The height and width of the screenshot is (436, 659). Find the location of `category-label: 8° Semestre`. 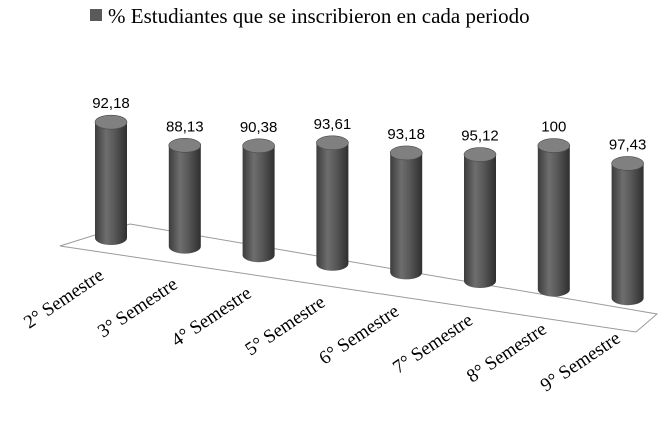

category-label: 8° Semestre is located at coordinates (507, 353).